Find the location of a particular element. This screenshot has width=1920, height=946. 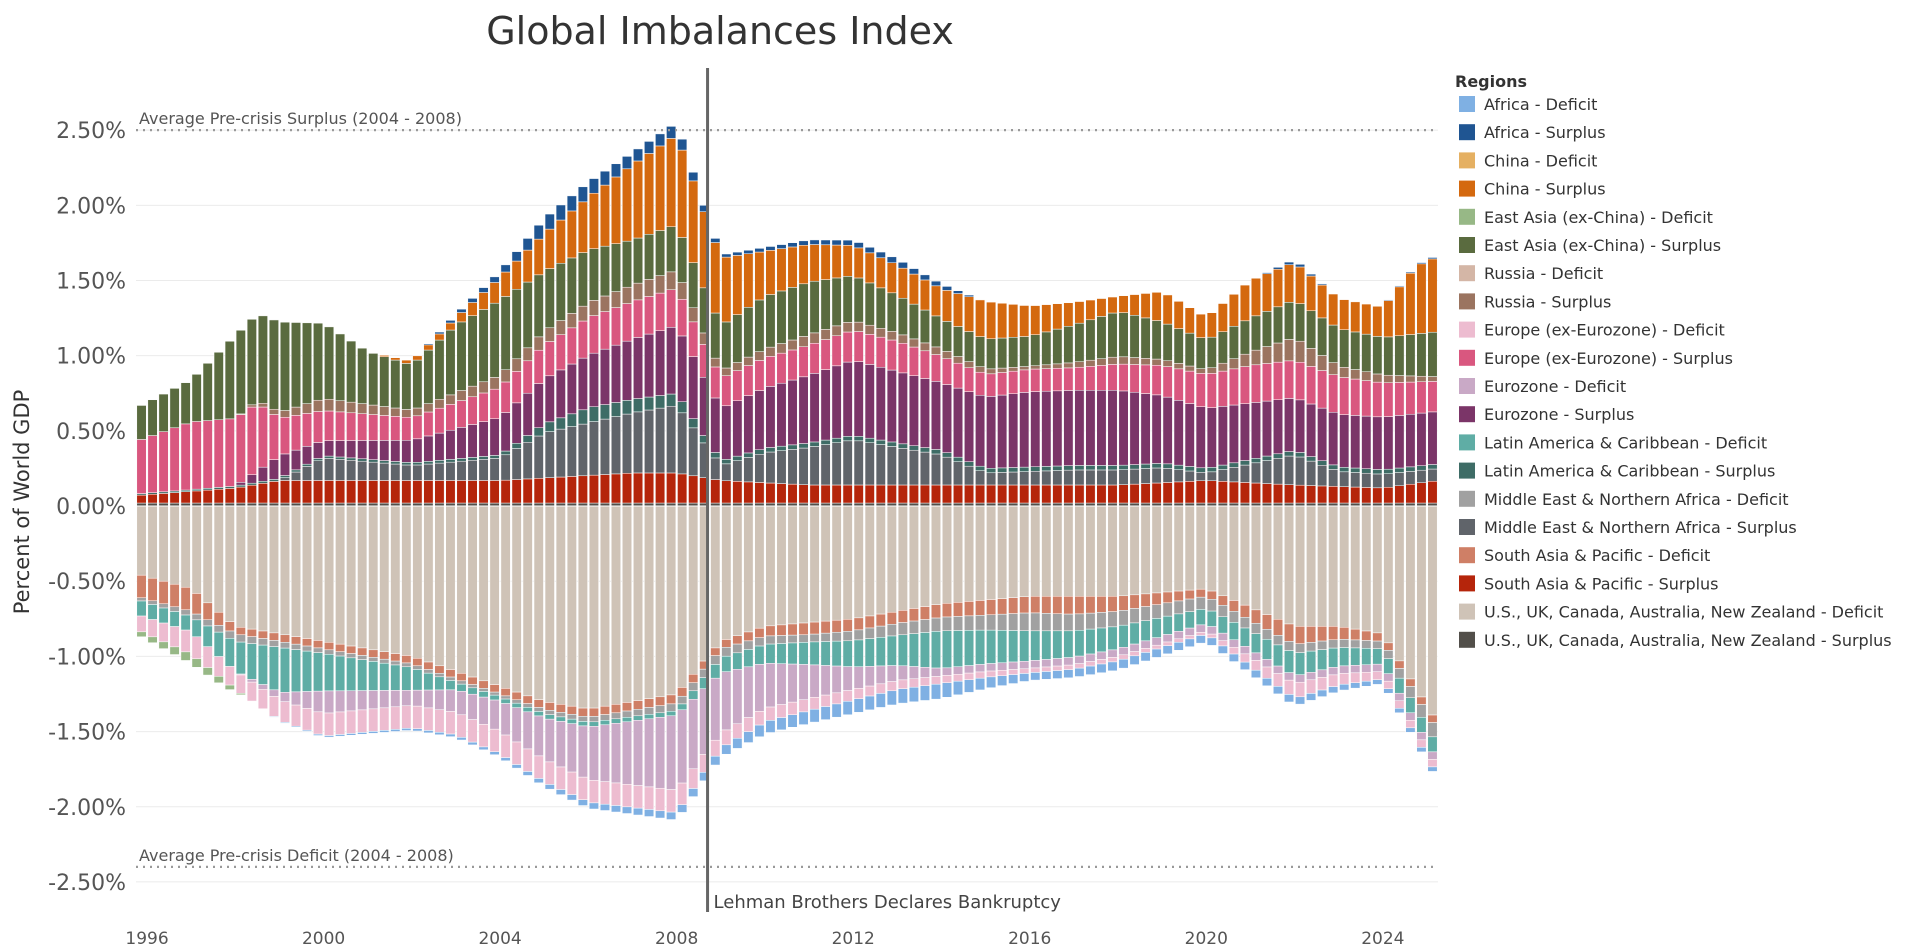

legend-label: China - Surplus is located at coordinates (1545, 189).